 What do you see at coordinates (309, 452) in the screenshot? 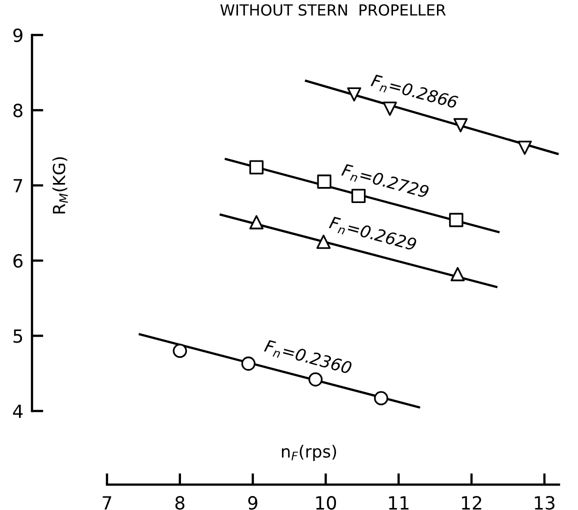
I see `x-axis-title: n$_{F}$(rps)` at bounding box center [309, 452].